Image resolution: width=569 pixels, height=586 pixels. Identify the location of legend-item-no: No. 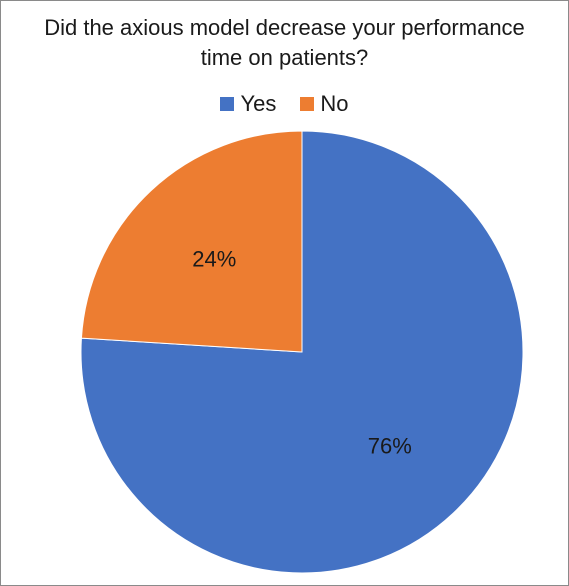
(324, 104).